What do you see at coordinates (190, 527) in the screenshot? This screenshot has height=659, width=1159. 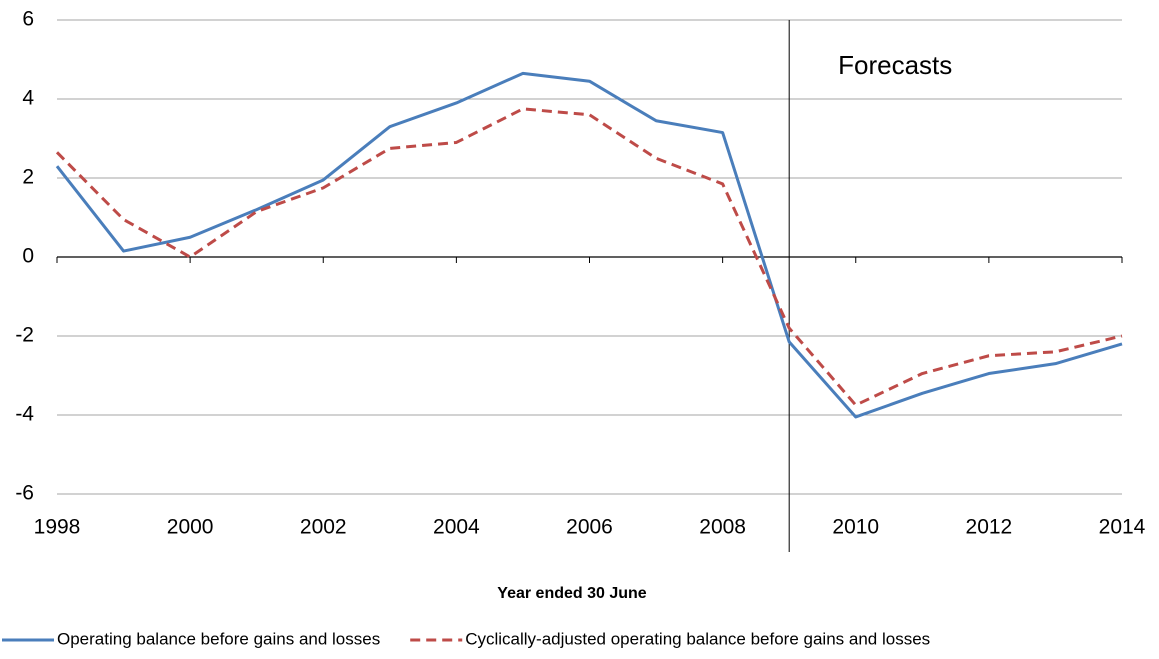 I see `x-tick-label: 2000` at bounding box center [190, 527].